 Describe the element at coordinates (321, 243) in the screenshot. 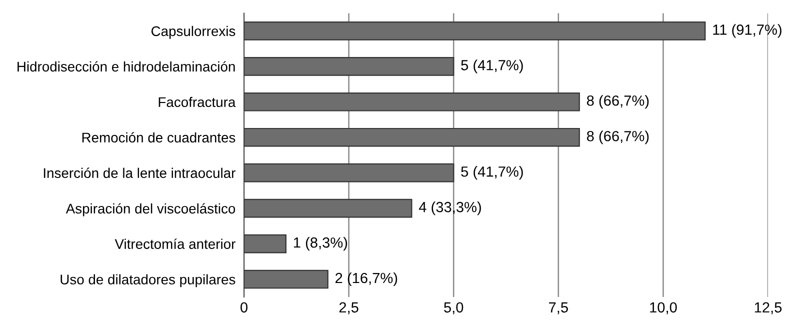

I see `data-label: 1 (8,3%)` at that location.